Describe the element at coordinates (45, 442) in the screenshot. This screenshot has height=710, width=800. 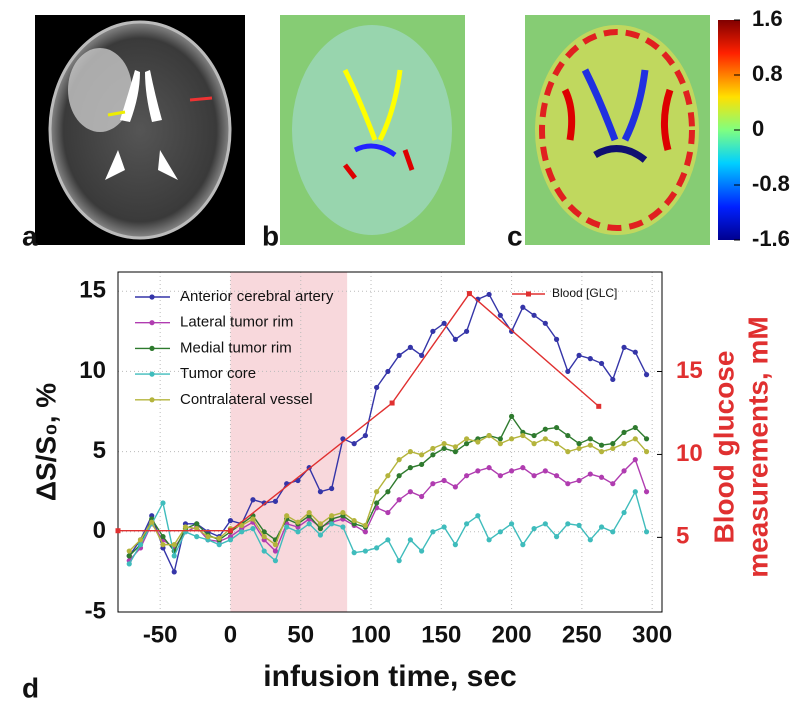
I see `y-axis-label: ΔS/S₀, %` at that location.